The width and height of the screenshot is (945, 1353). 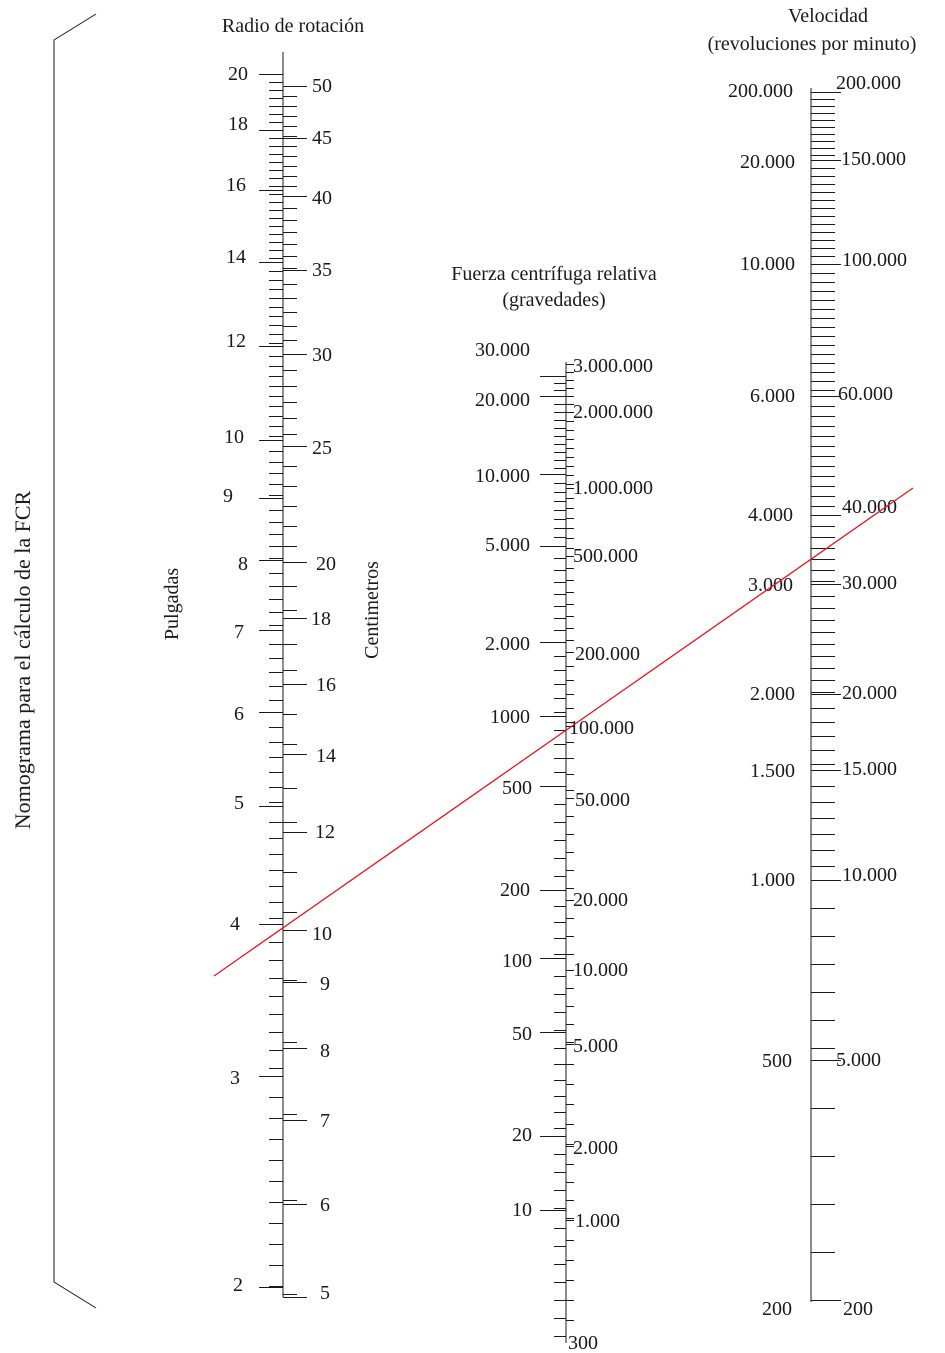 What do you see at coordinates (322, 934) in the screenshot?
I see `radius-cm-label: 10` at bounding box center [322, 934].